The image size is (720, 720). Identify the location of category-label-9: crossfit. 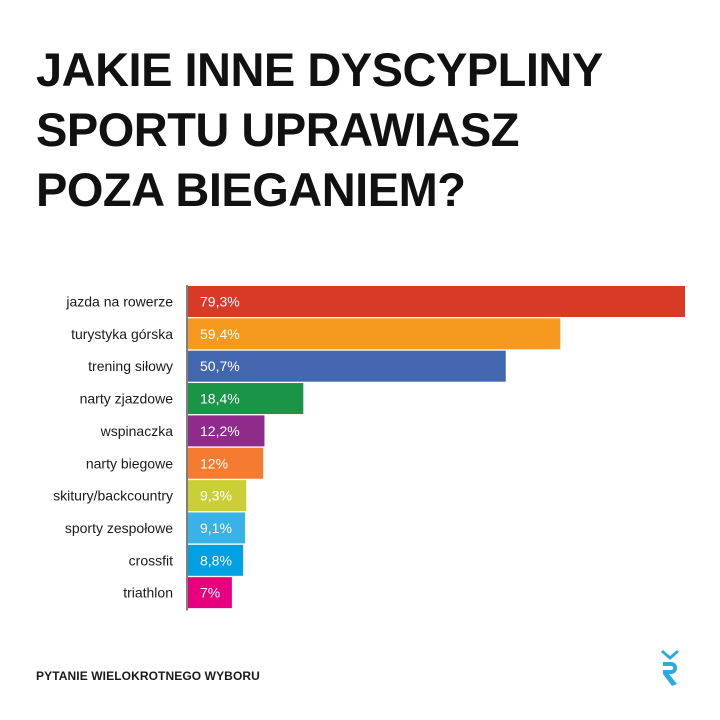
(151, 560).